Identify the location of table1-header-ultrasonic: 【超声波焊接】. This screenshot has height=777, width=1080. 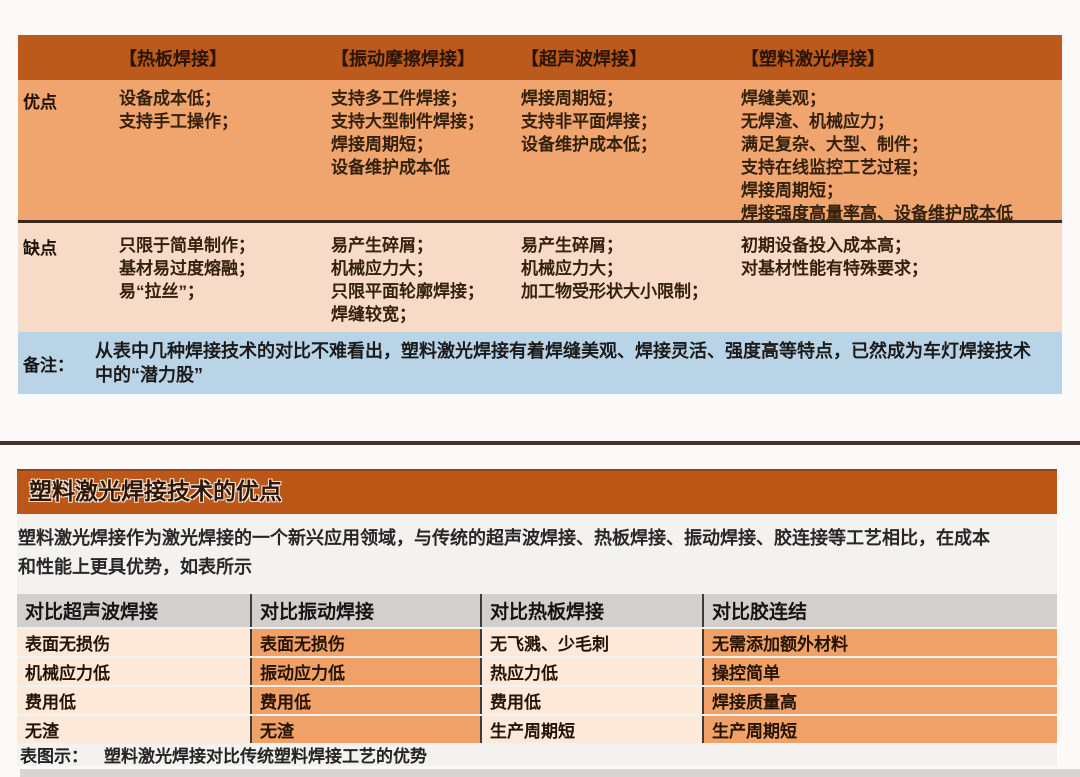
(584, 58).